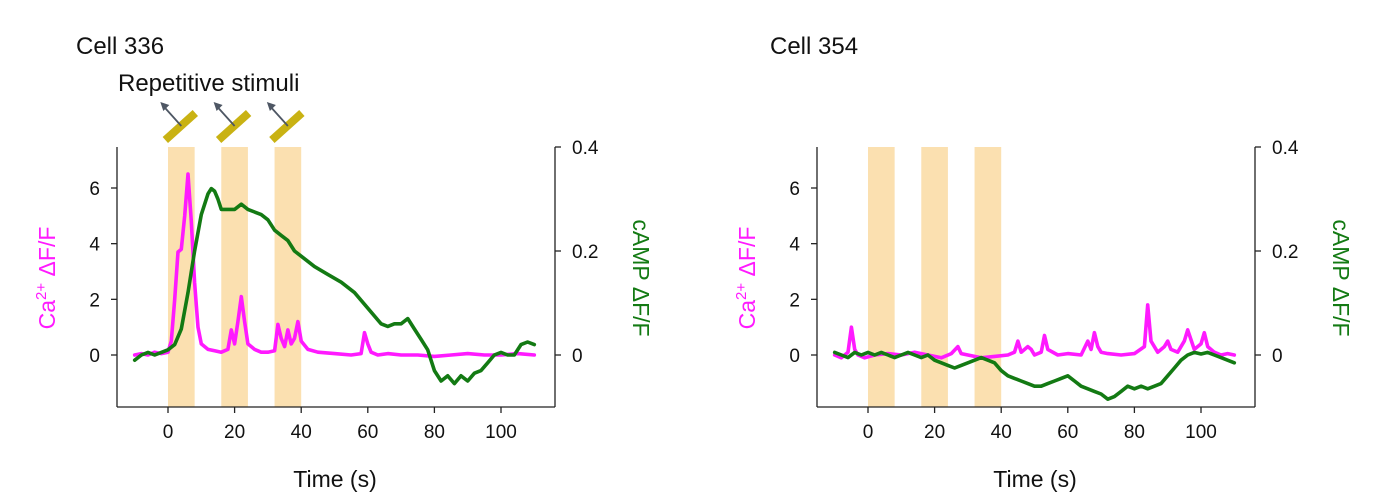 The image size is (1377, 503). What do you see at coordinates (208, 83) in the screenshot?
I see `stimuli-annotation: Repetitive stimuli` at bounding box center [208, 83].